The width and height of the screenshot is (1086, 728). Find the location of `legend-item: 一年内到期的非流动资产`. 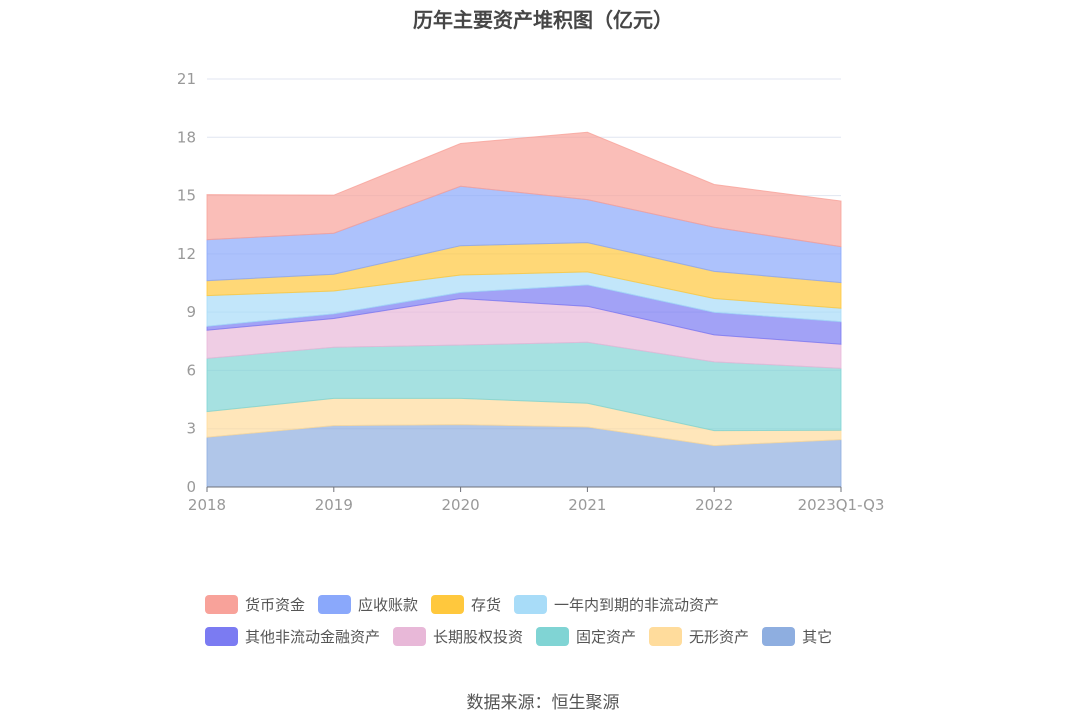

legend-item: 一年内到期的非流动资产 is located at coordinates (616, 604).